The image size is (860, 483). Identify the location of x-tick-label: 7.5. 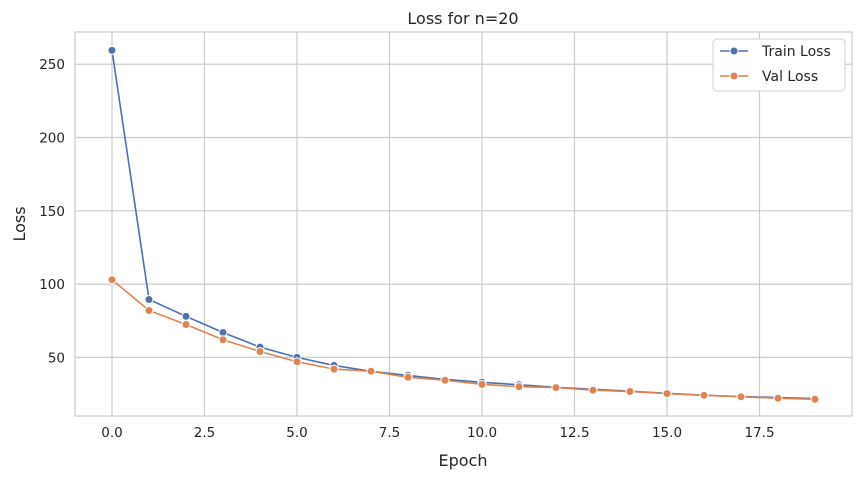
(389, 433).